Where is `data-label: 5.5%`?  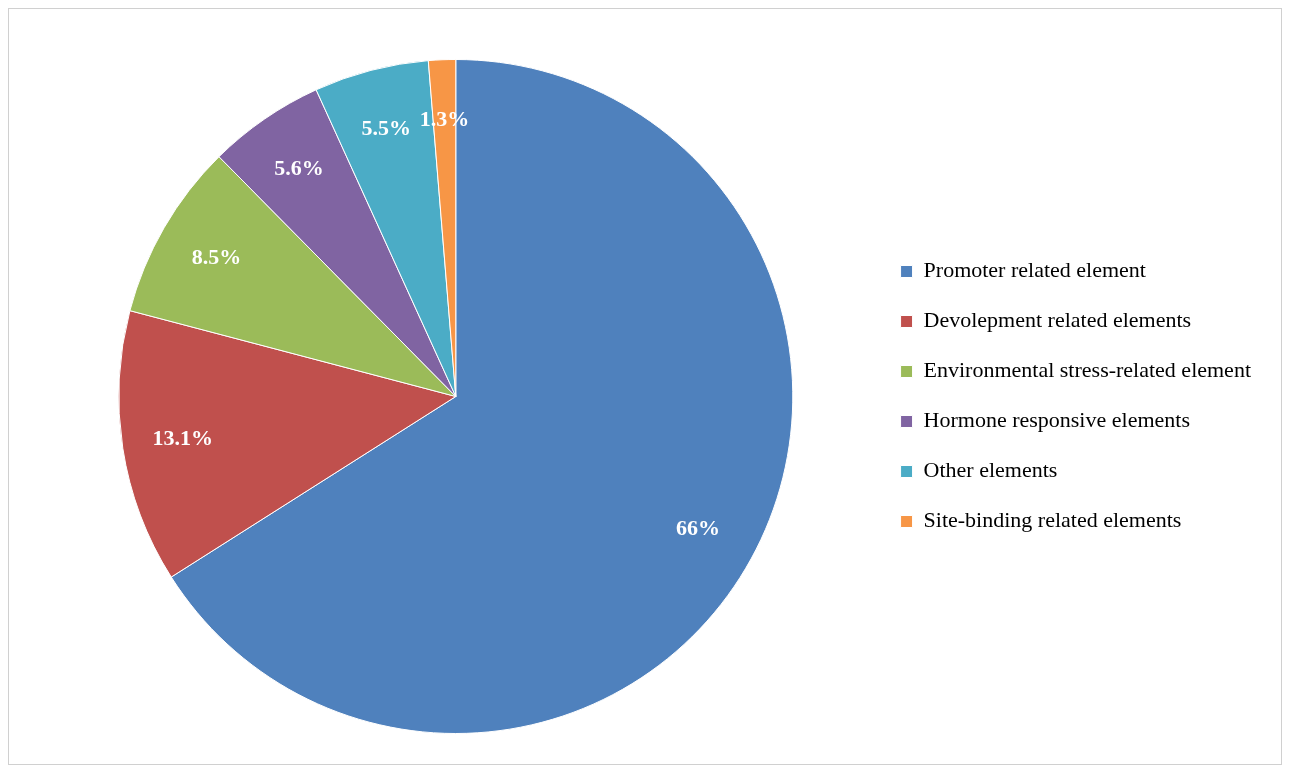 data-label: 5.5% is located at coordinates (386, 127).